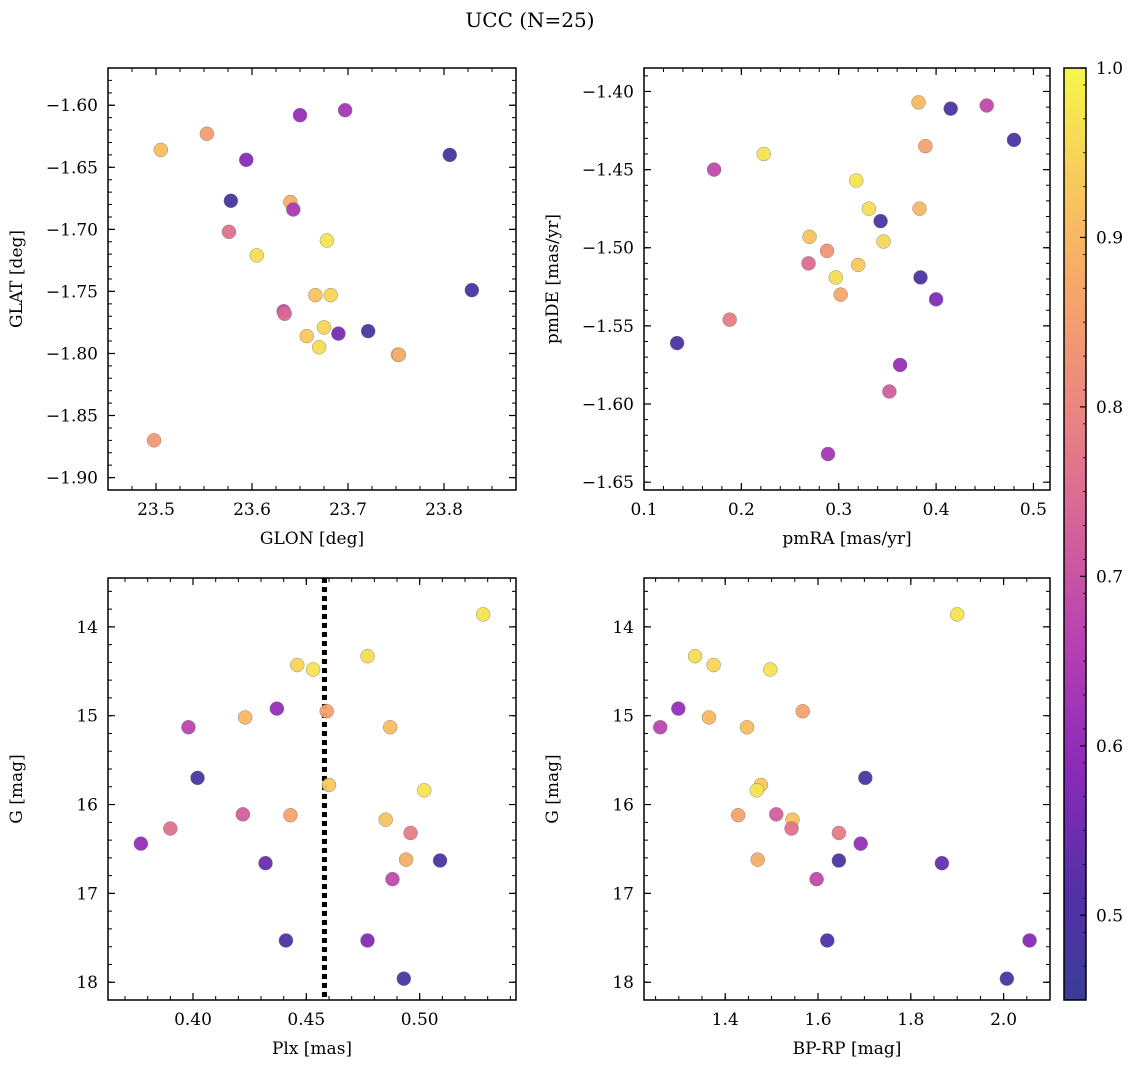 This screenshot has height=1068, width=1136. Describe the element at coordinates (608, 327) in the screenshot. I see `y-tick-label: −1.55` at that location.